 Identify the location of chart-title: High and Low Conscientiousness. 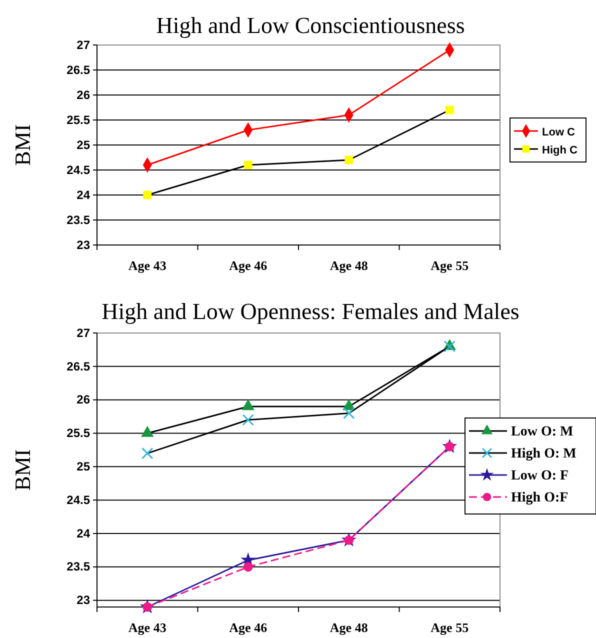
(310, 25).